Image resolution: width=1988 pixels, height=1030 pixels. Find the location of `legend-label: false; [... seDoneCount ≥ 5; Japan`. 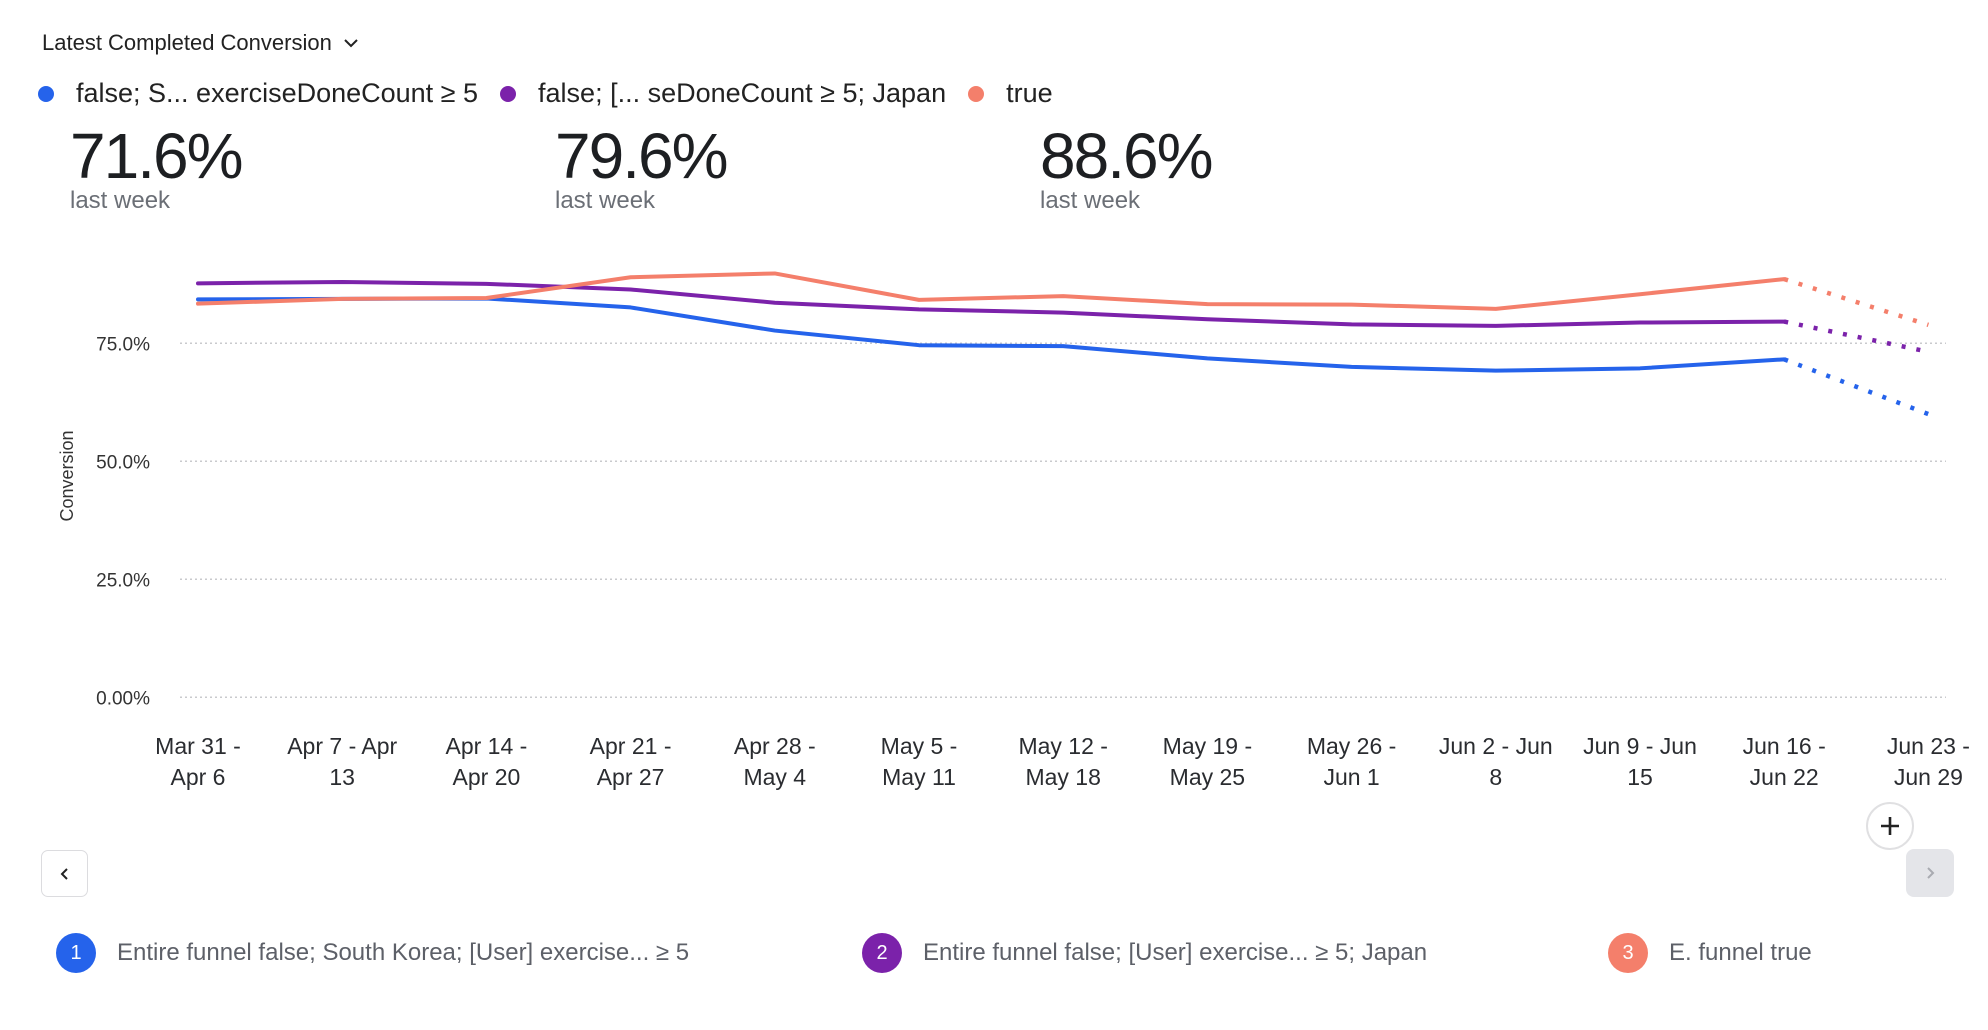

legend-label: false; [... seDoneCount ≥ 5; Japan is located at coordinates (742, 93).